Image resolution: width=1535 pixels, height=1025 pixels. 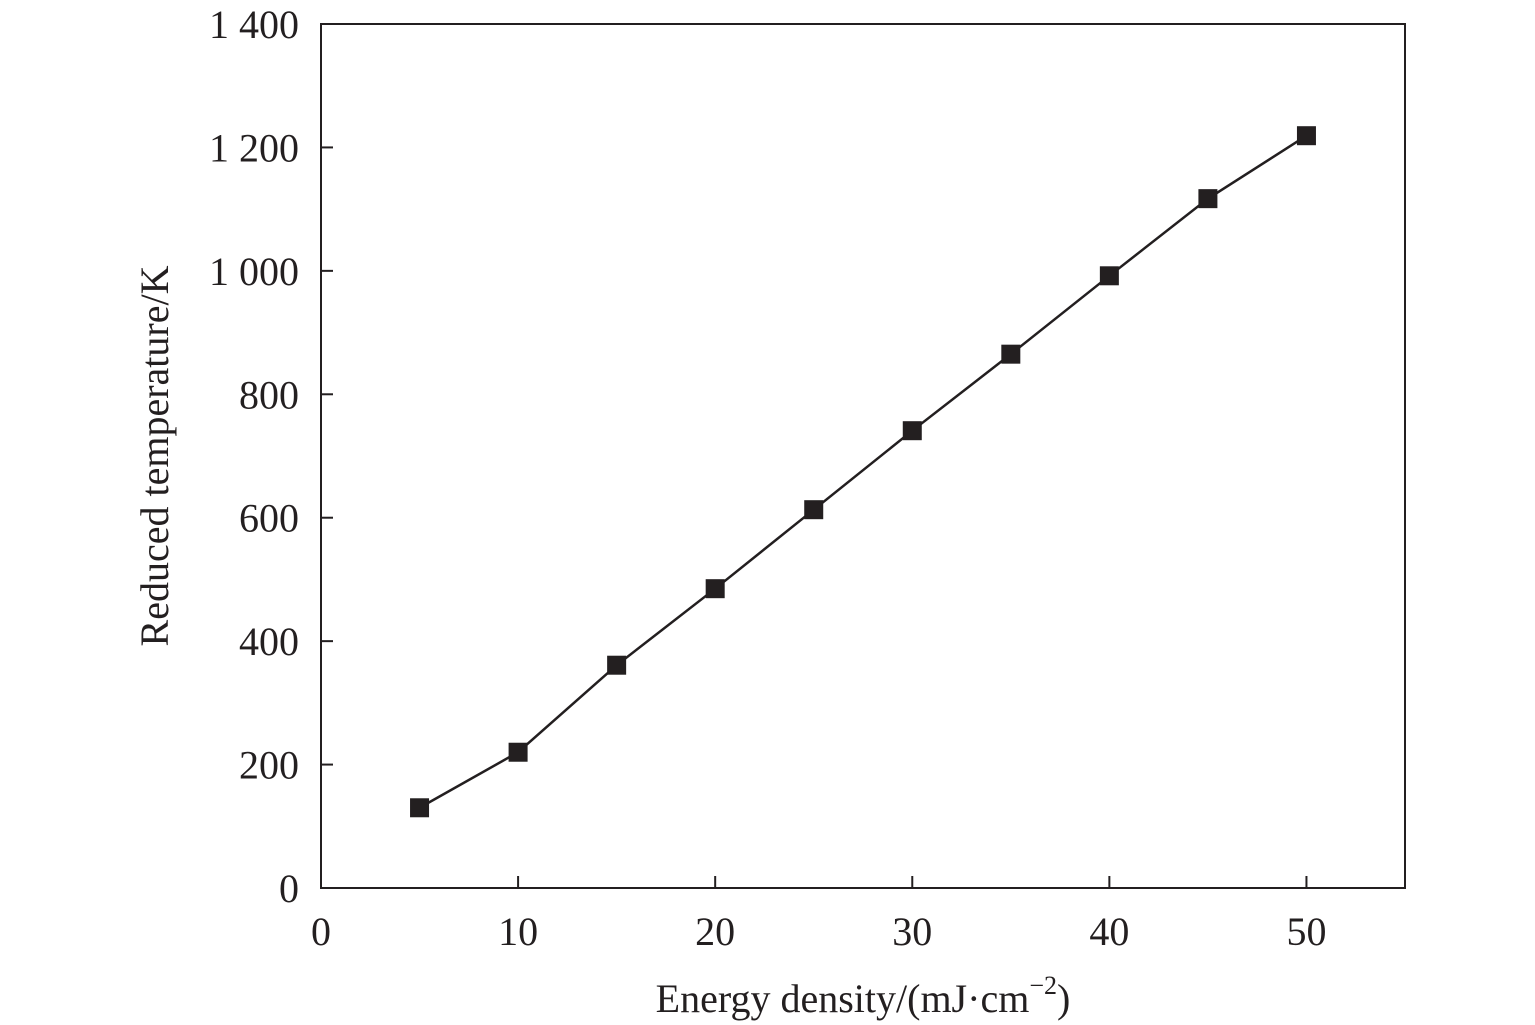 What do you see at coordinates (1306, 931) in the screenshot?
I see `x-tick-label: 50` at bounding box center [1306, 931].